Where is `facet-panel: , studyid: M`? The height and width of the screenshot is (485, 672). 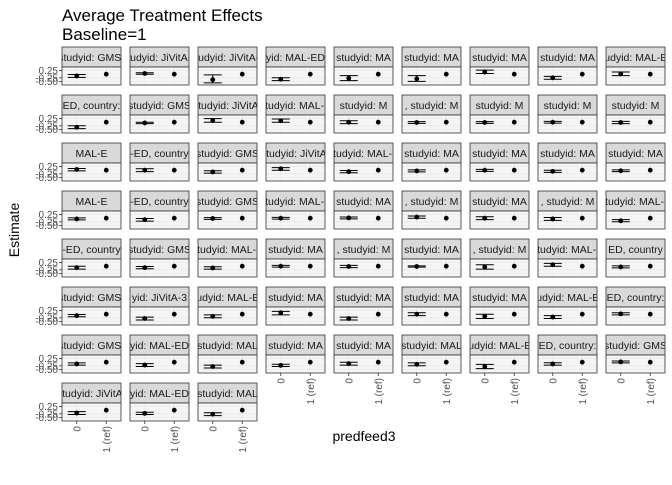
facet-panel: , studyid: M is located at coordinates (431, 210).